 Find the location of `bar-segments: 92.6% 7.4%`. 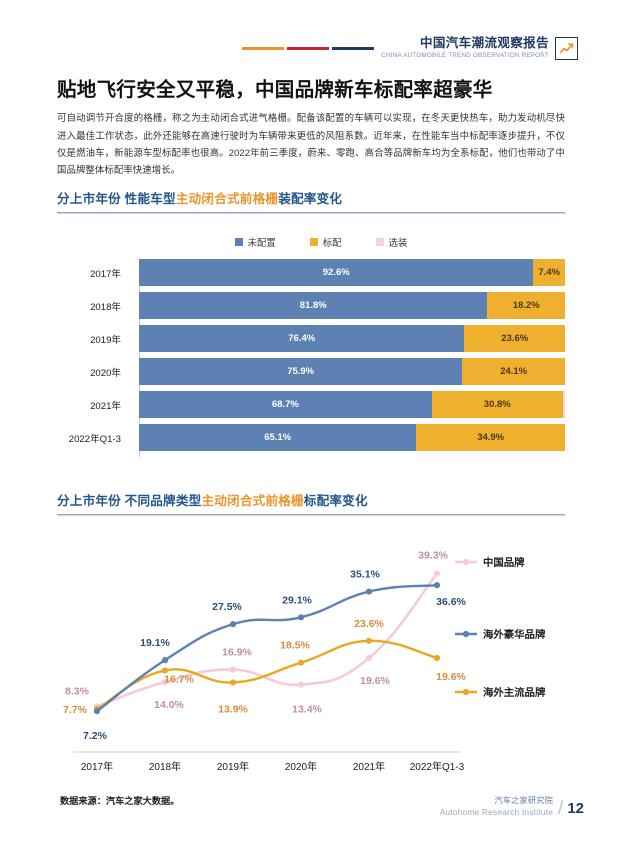

bar-segments: 92.6% 7.4% is located at coordinates (352, 272).